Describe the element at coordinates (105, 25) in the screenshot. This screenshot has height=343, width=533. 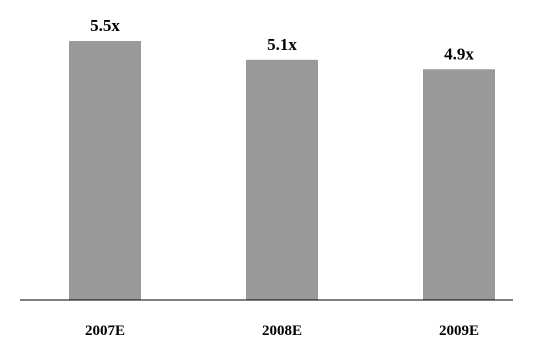
I see `data-label-2007E: 5.5x` at that location.